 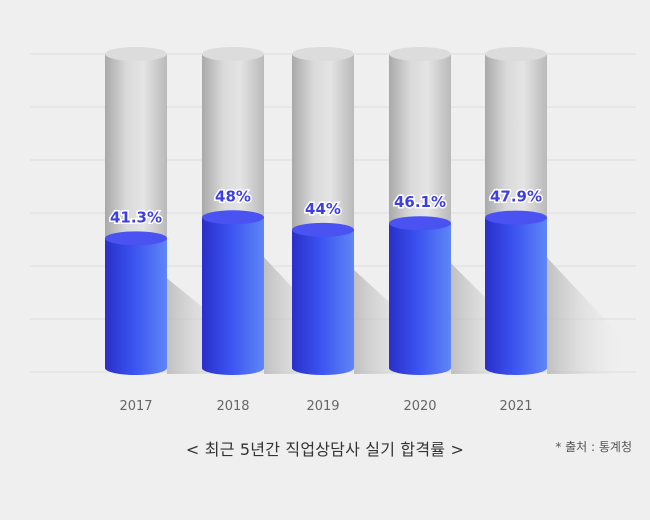 What do you see at coordinates (233, 296) in the screenshot?
I see `bar-2018` at bounding box center [233, 296].